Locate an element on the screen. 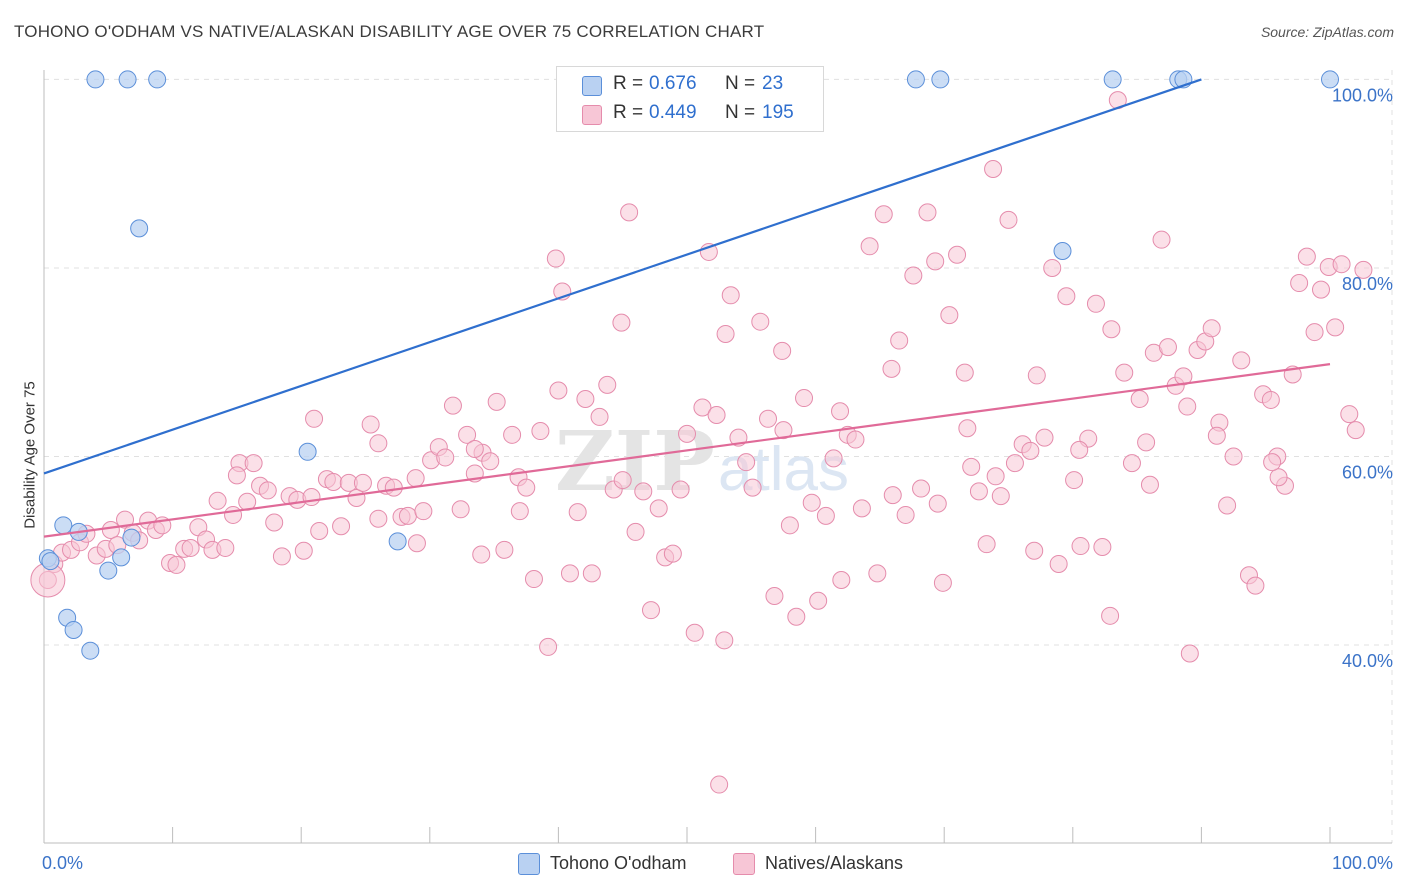  y-tick-label: 40.0% is located at coordinates (1367, 661).